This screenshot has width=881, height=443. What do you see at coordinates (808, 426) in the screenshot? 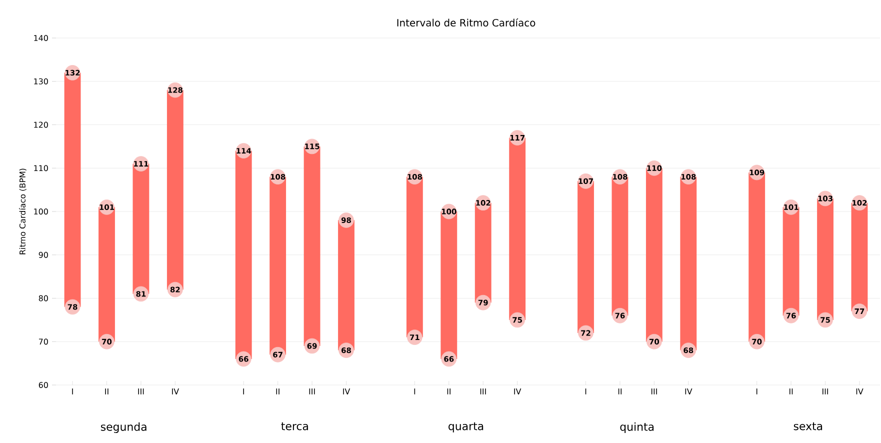
I see `text: sexta` at bounding box center [808, 426].